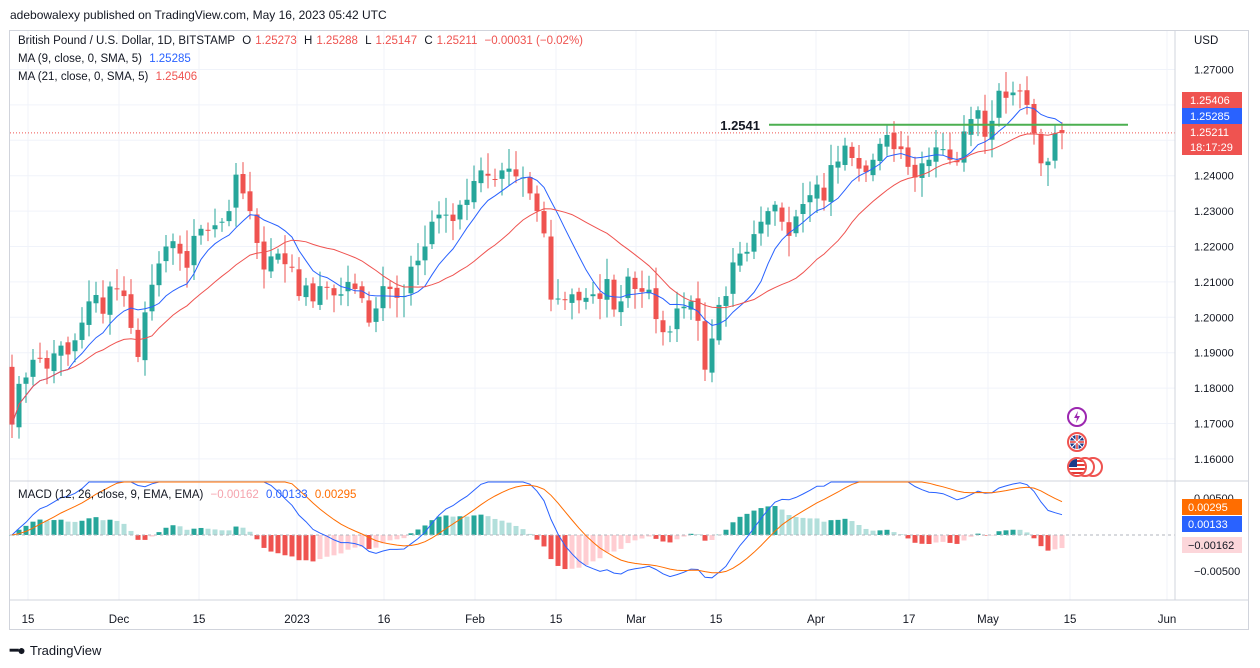 This screenshot has height=668, width=1260. Describe the element at coordinates (1077, 467) in the screenshot. I see `us-flag-icon` at that location.